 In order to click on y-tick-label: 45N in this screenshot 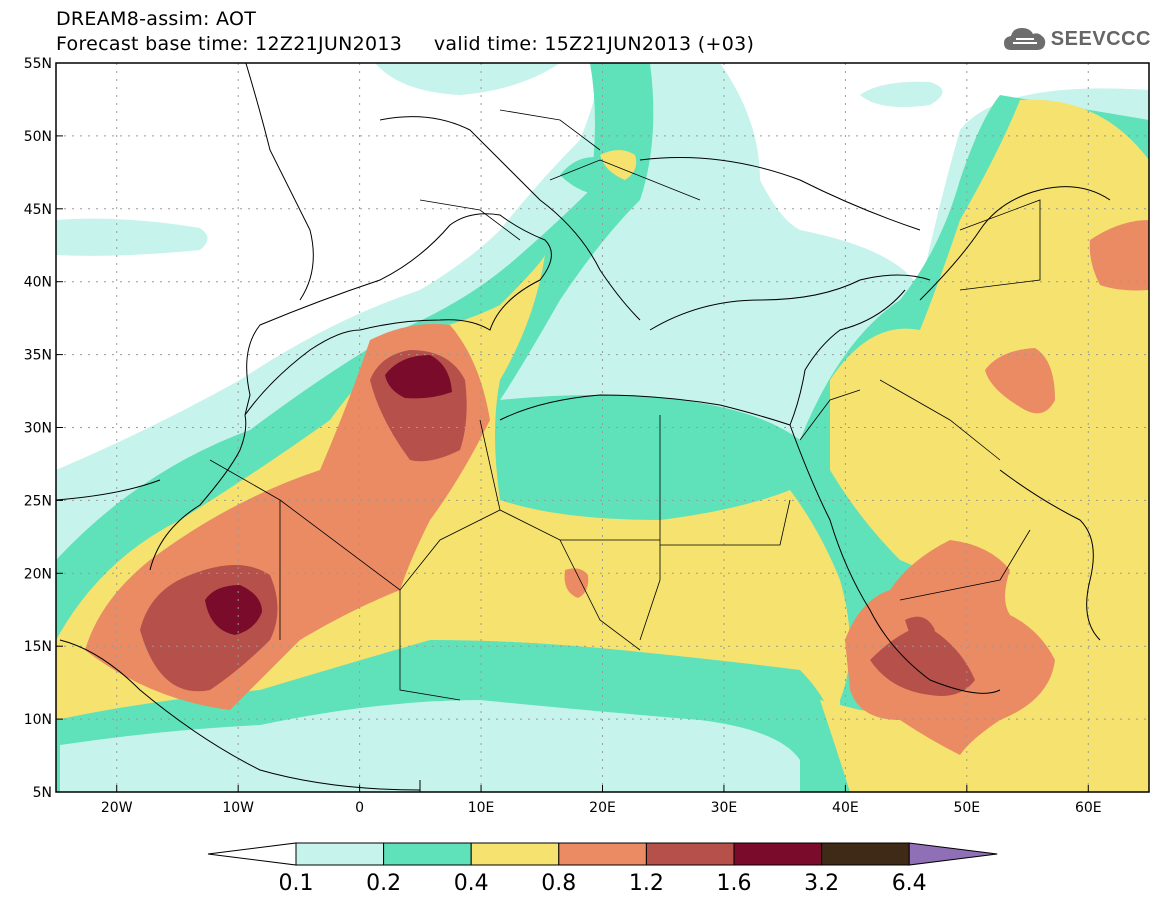, I will do `click(38, 210)`.